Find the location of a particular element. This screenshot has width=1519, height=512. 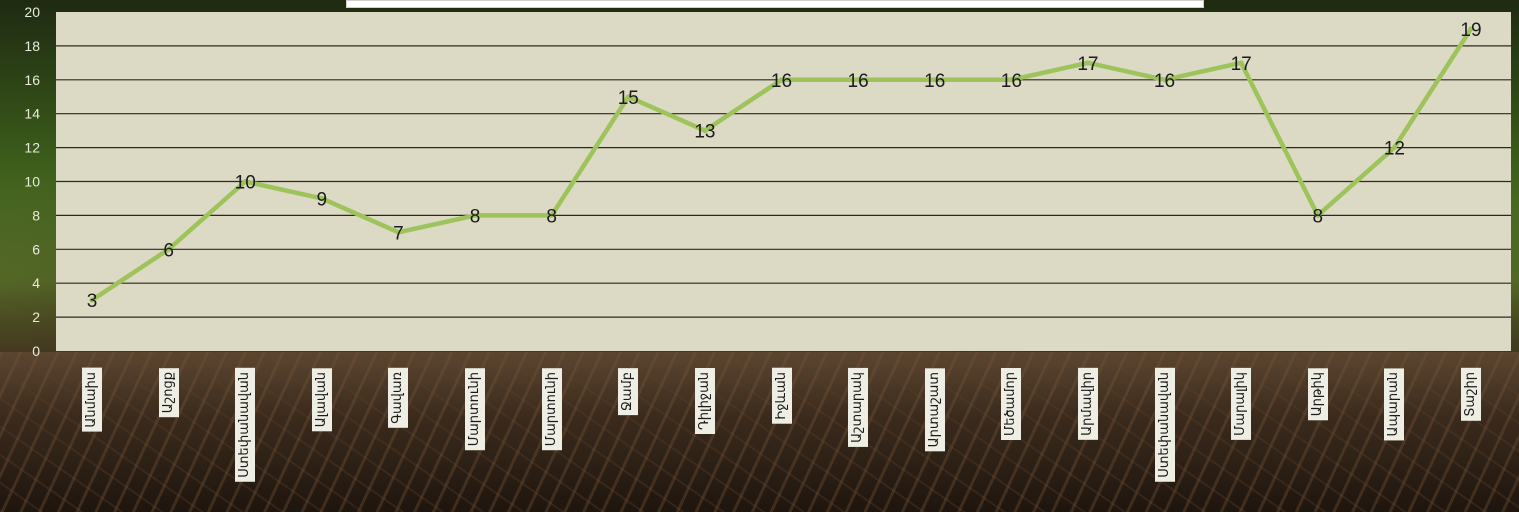

data-label: 7 is located at coordinates (398, 233).